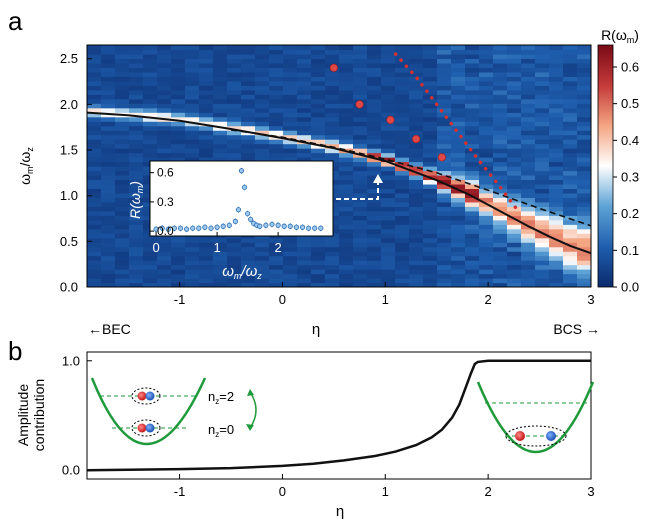 The image size is (652, 521). What do you see at coordinates (387, 112) in the screenshot?
I see `red-data-dots` at bounding box center [387, 112].